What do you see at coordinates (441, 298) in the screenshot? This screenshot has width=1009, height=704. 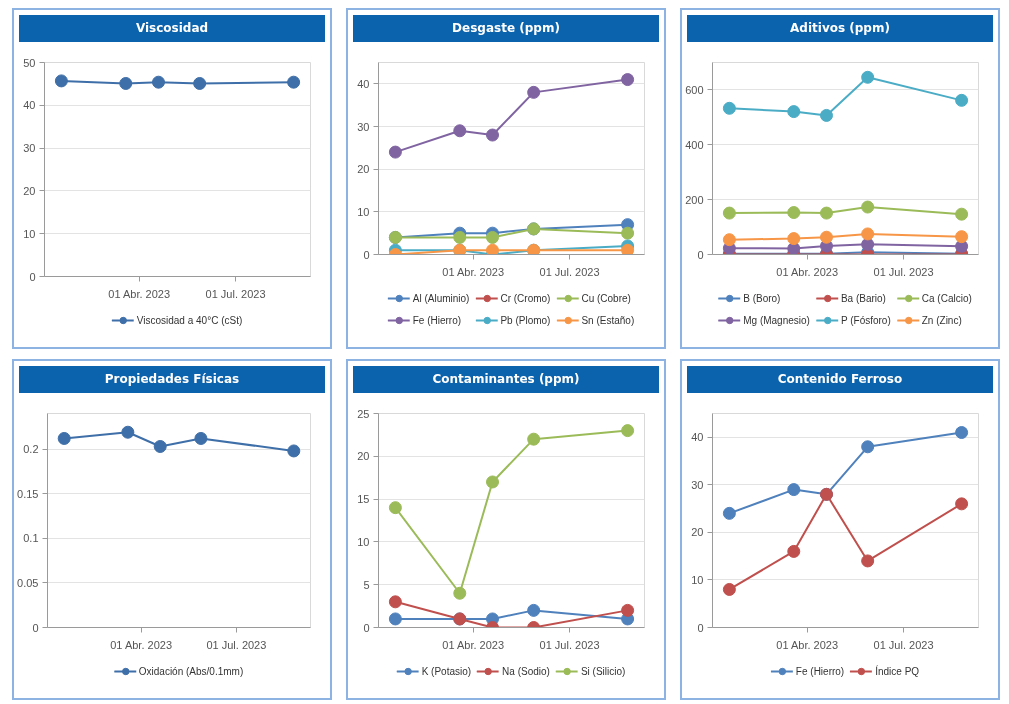 I see `legend-label: Al (Aluminio)` at bounding box center [441, 298].